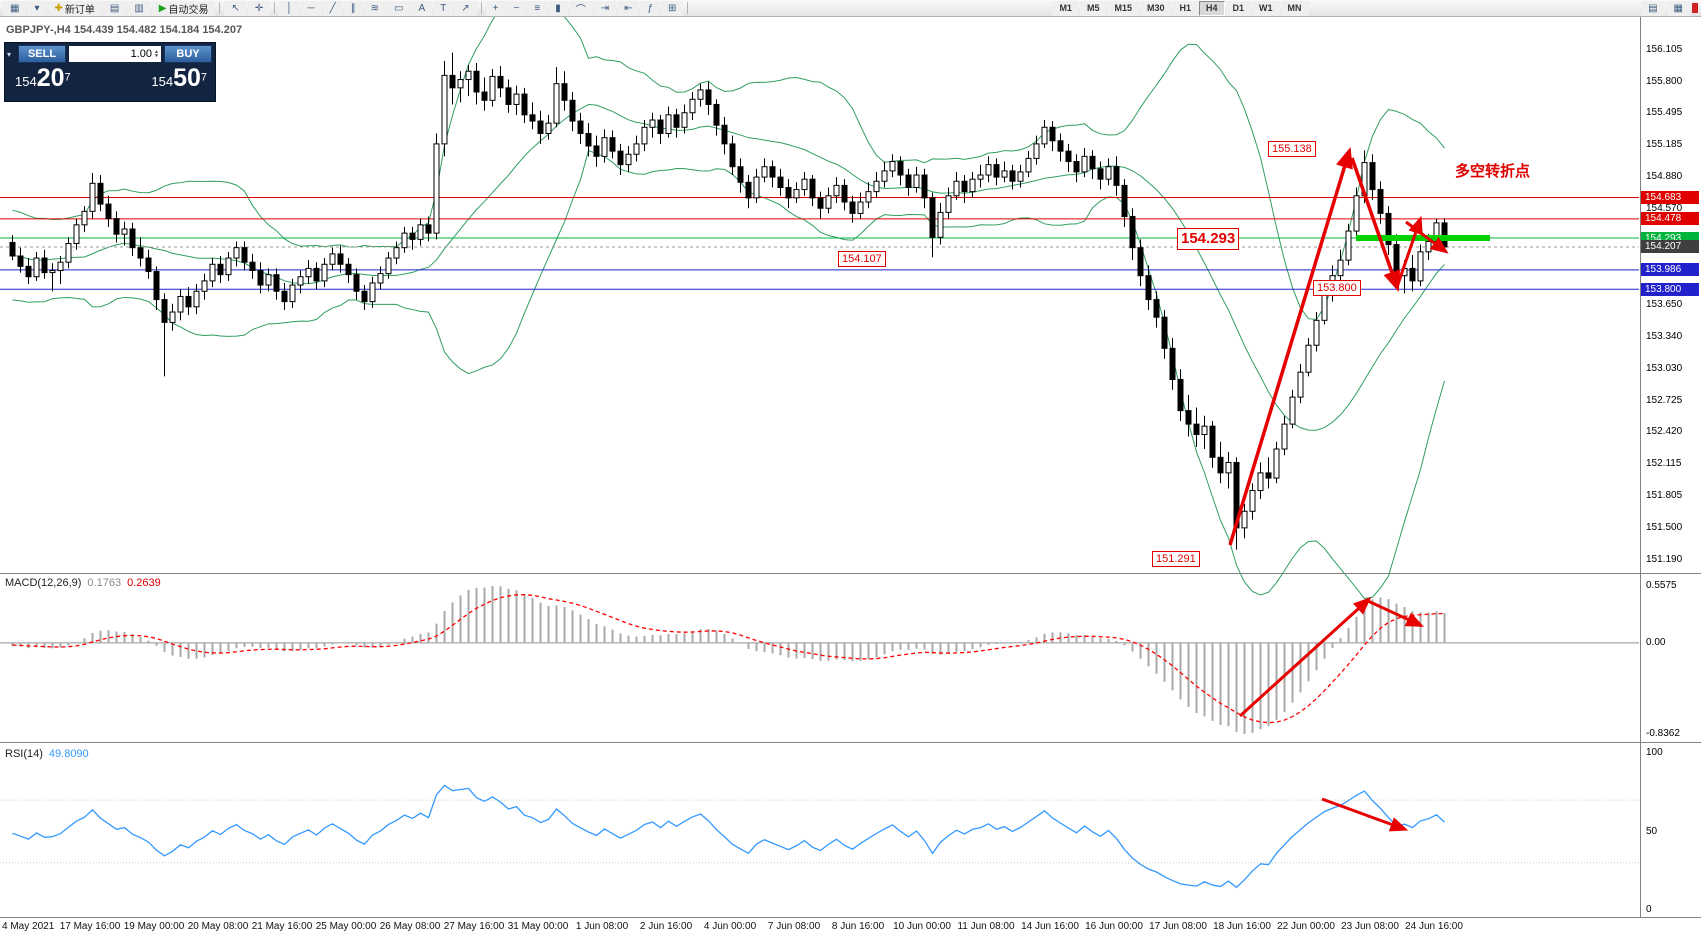  What do you see at coordinates (1178, 926) in the screenshot?
I see `time-axis-label: 17 Jun 08:00` at bounding box center [1178, 926].